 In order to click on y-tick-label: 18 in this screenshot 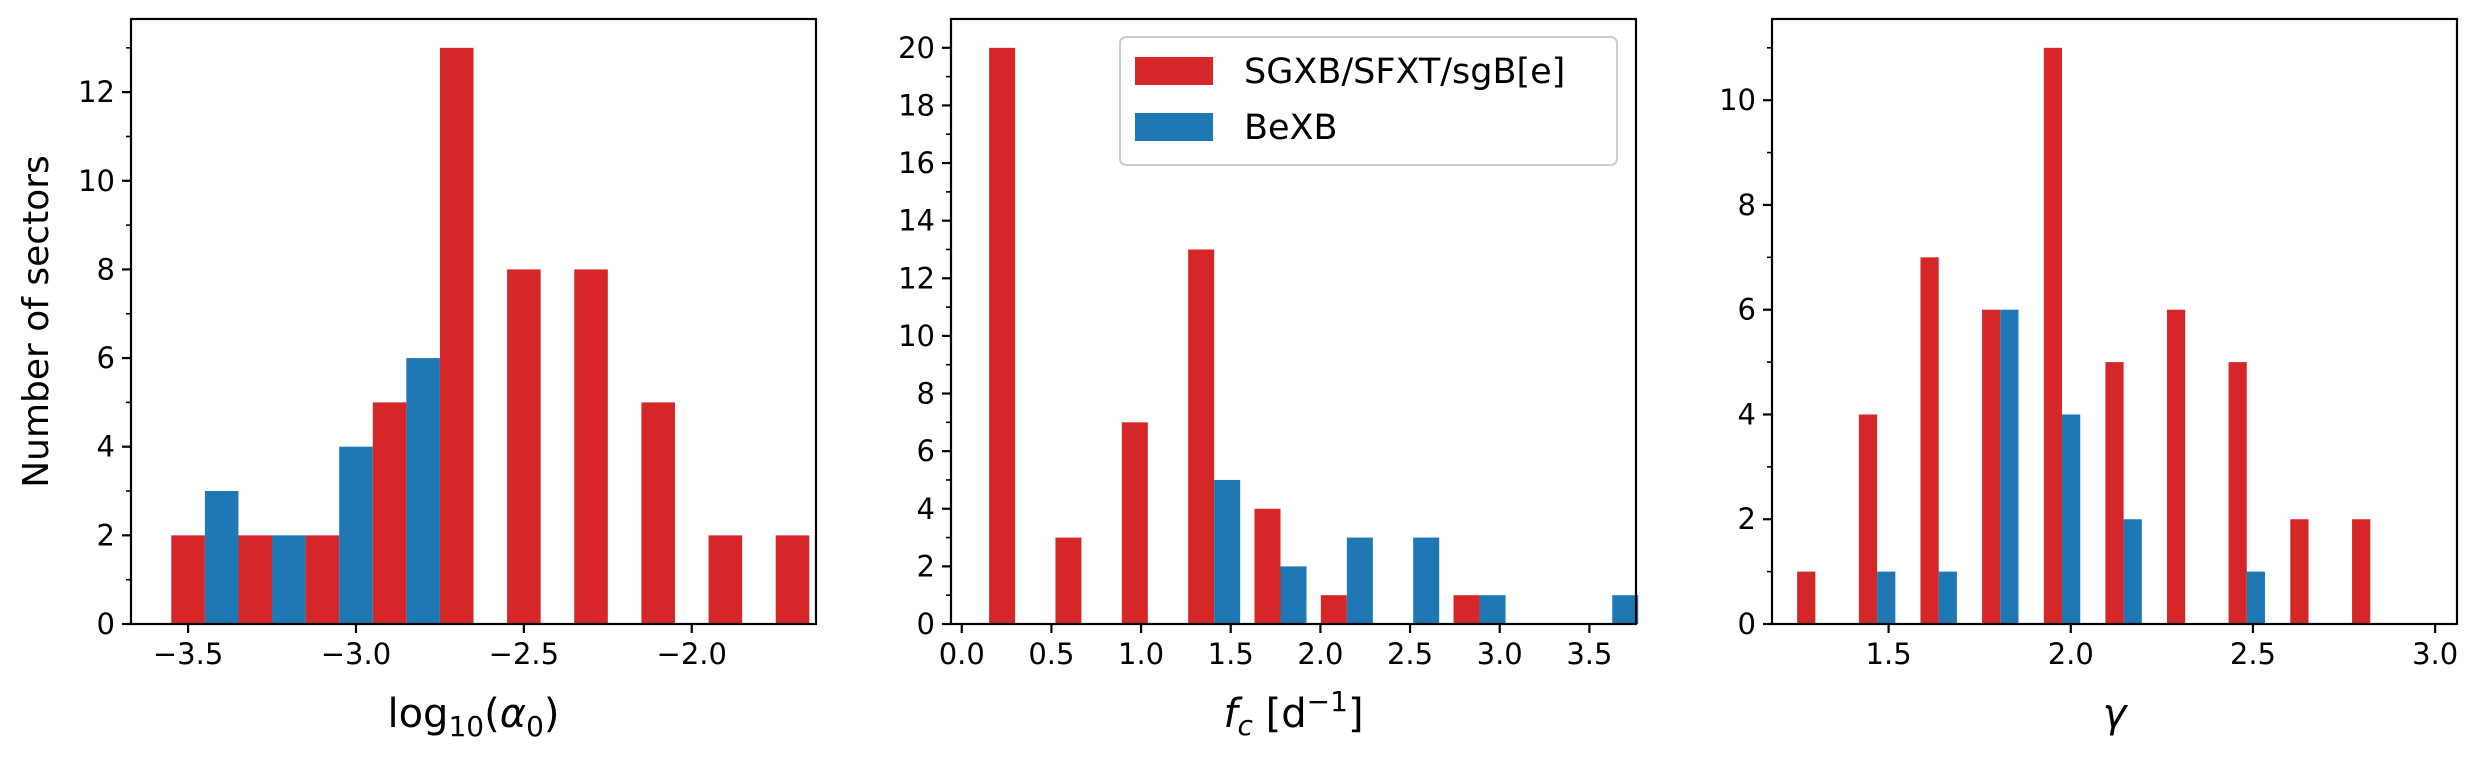, I will do `click(916, 105)`.